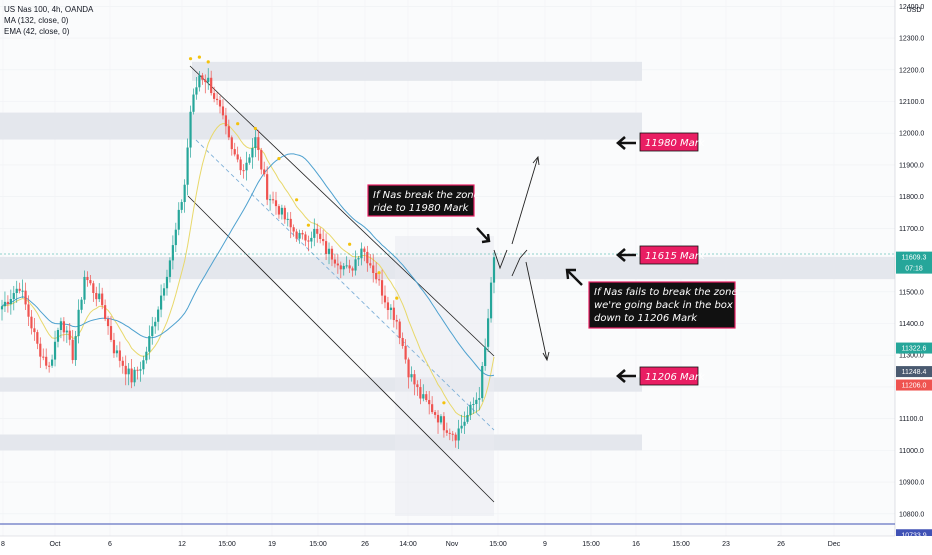  I want to click on ma-indicator-label: MA (132, close, 0), so click(36, 20).